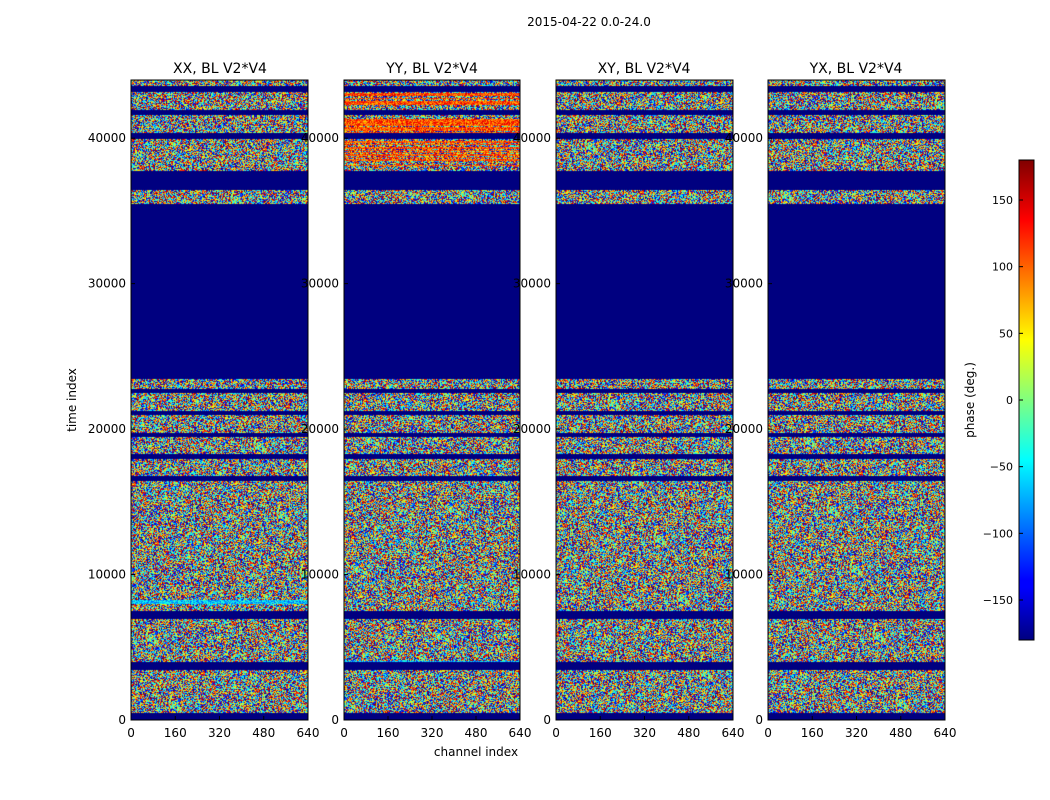  I want to click on heatmap-yy, so click(432, 400).